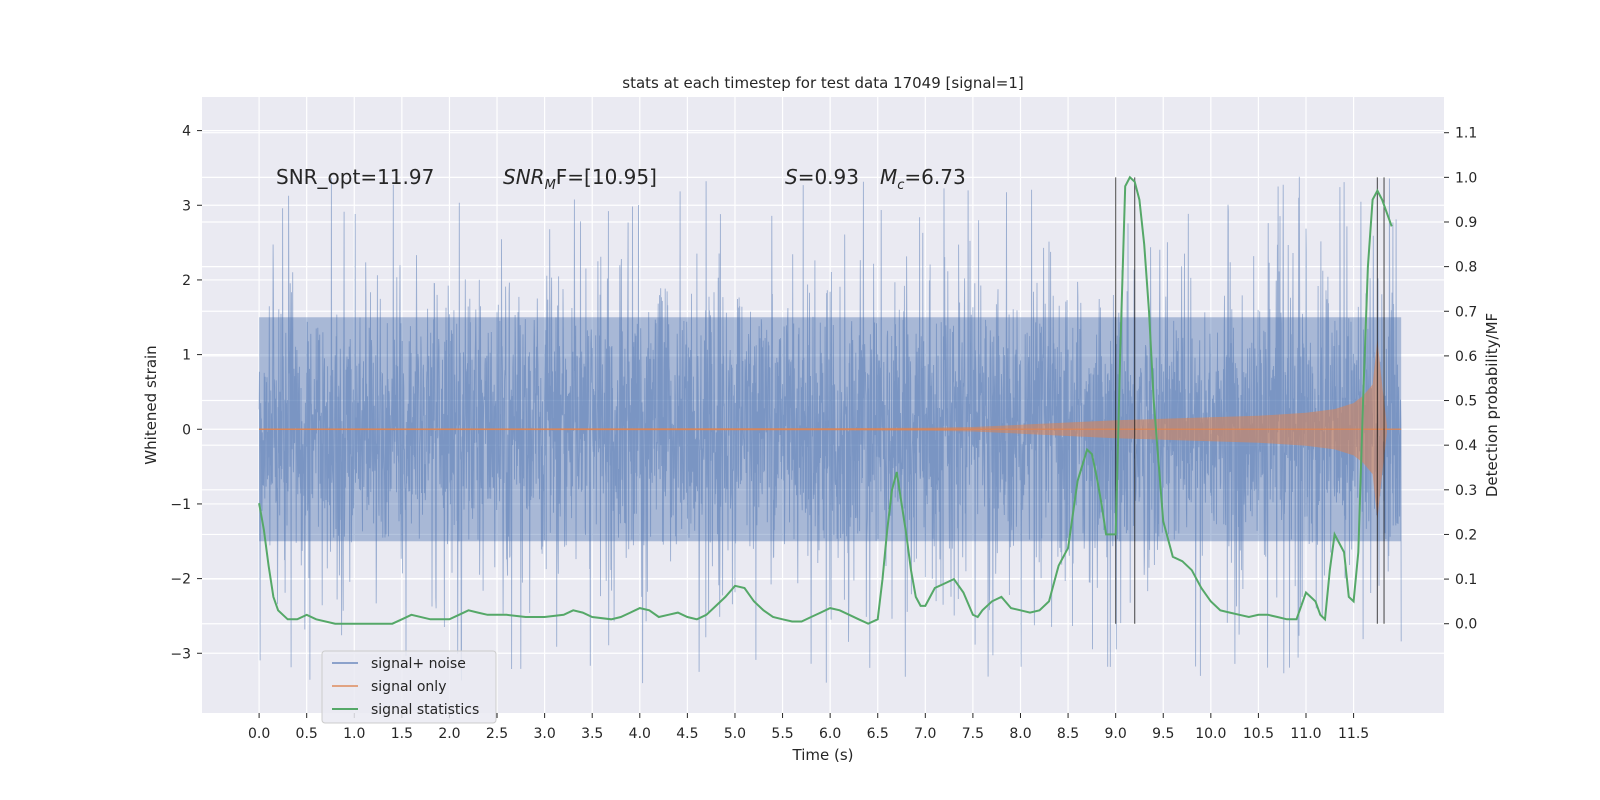 This screenshot has width=1600, height=800. I want to click on y-tick-label: 3, so click(186, 206).